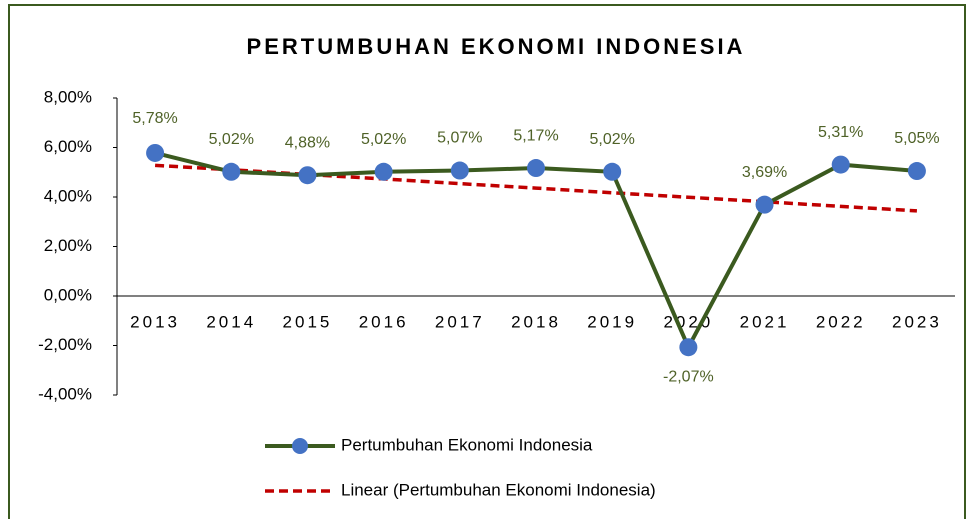 This screenshot has height=524, width=974. What do you see at coordinates (308, 321) in the screenshot?
I see `x-tick-label: 2015` at bounding box center [308, 321].